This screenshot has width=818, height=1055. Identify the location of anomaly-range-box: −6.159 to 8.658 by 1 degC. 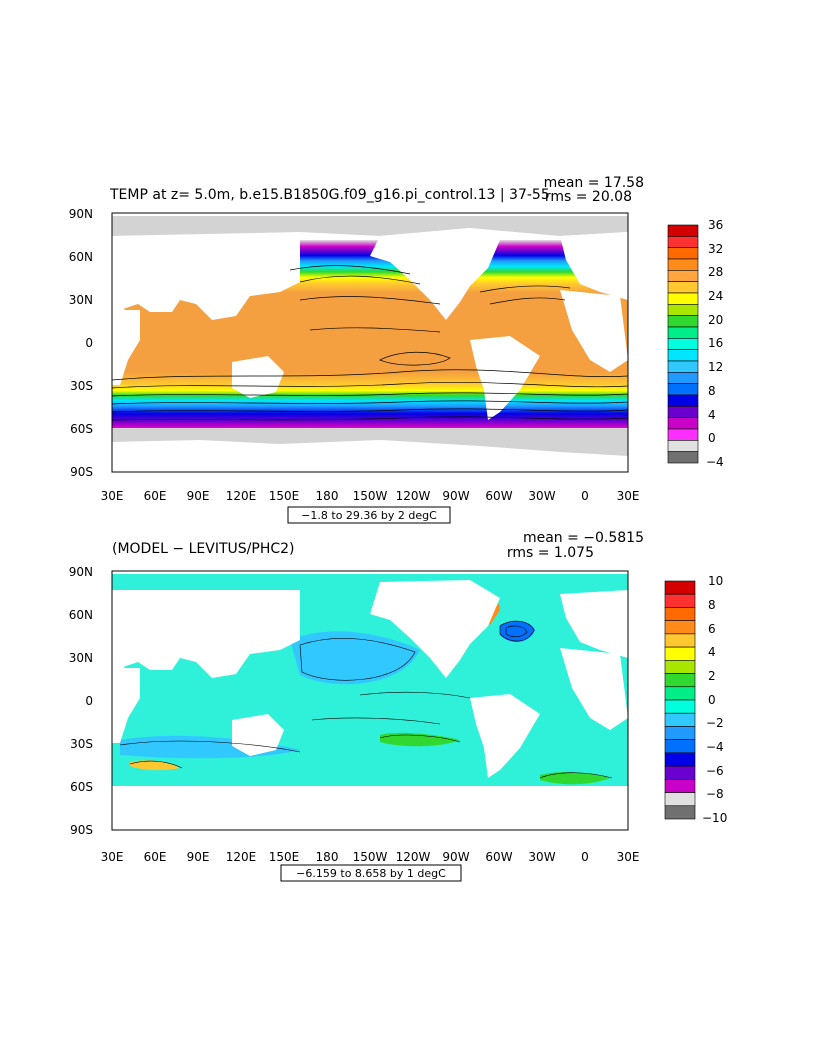
(371, 873).